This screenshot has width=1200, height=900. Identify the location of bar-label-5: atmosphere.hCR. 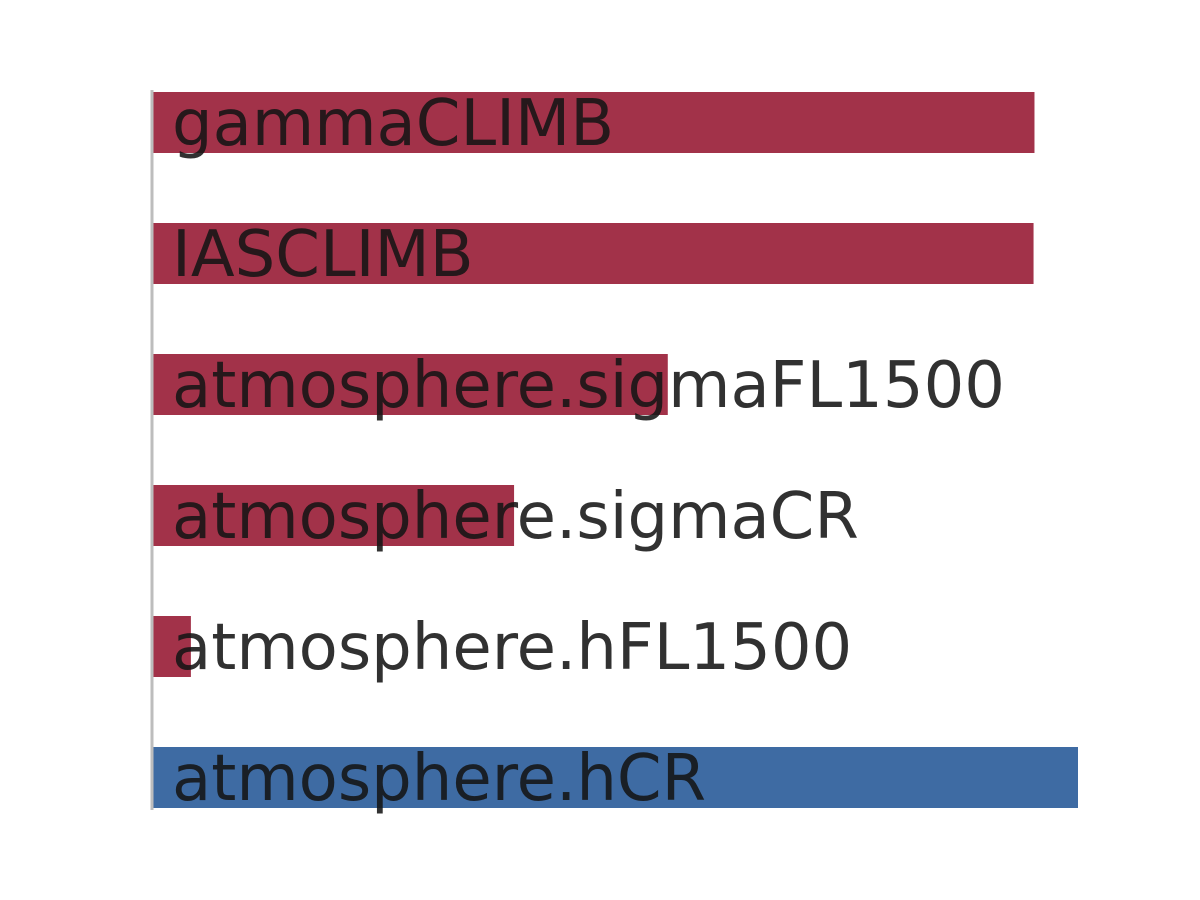
(439, 779).